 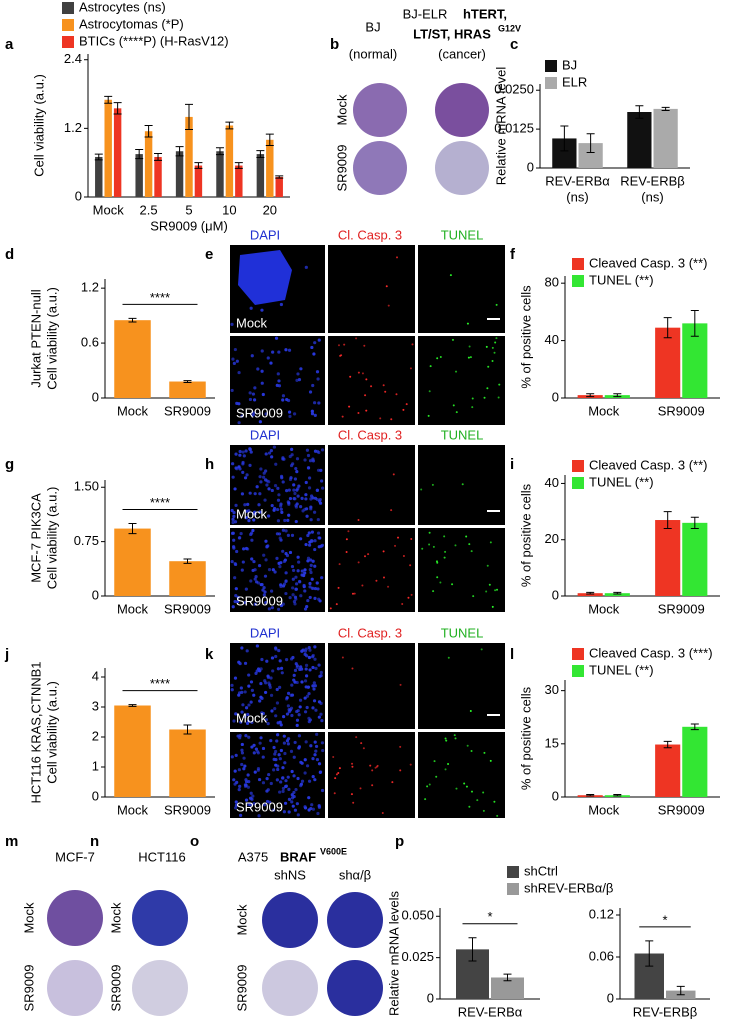 I want to click on x-tick-label: REV-ERBβ, so click(x=665, y=1011).